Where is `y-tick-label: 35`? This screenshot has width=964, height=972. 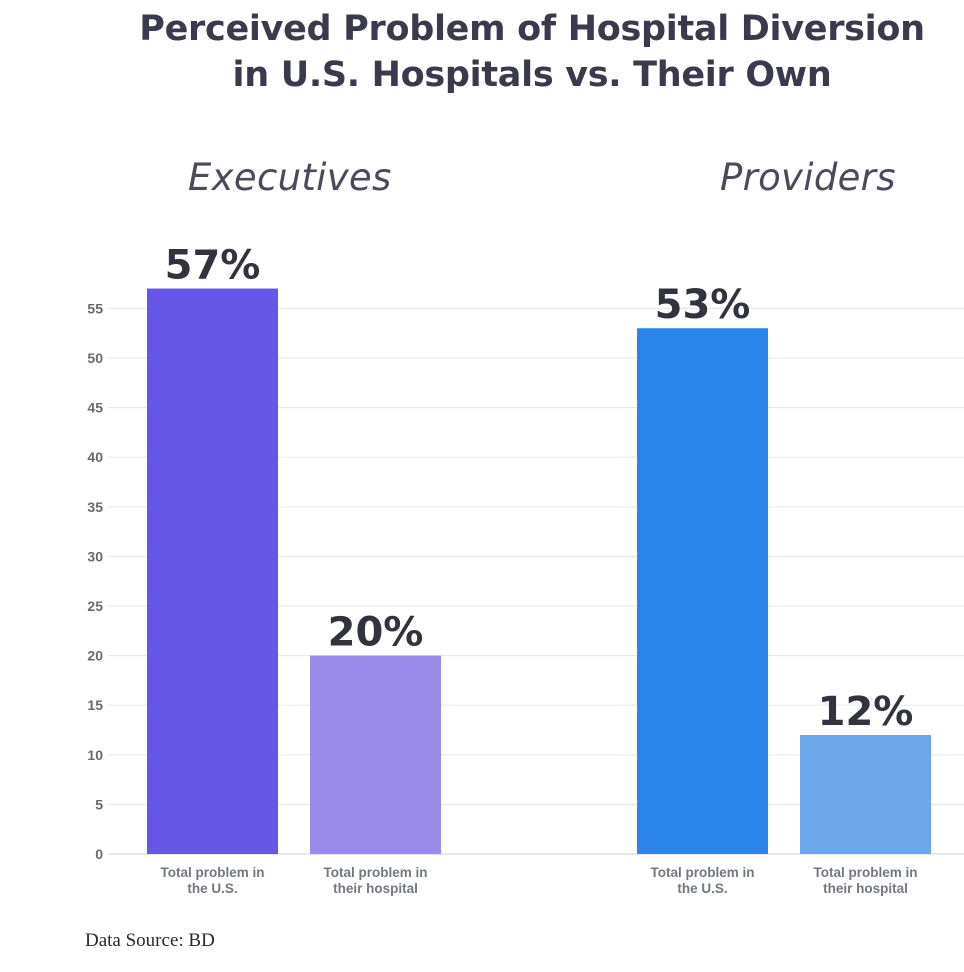
y-tick-label: 35 is located at coordinates (95, 507).